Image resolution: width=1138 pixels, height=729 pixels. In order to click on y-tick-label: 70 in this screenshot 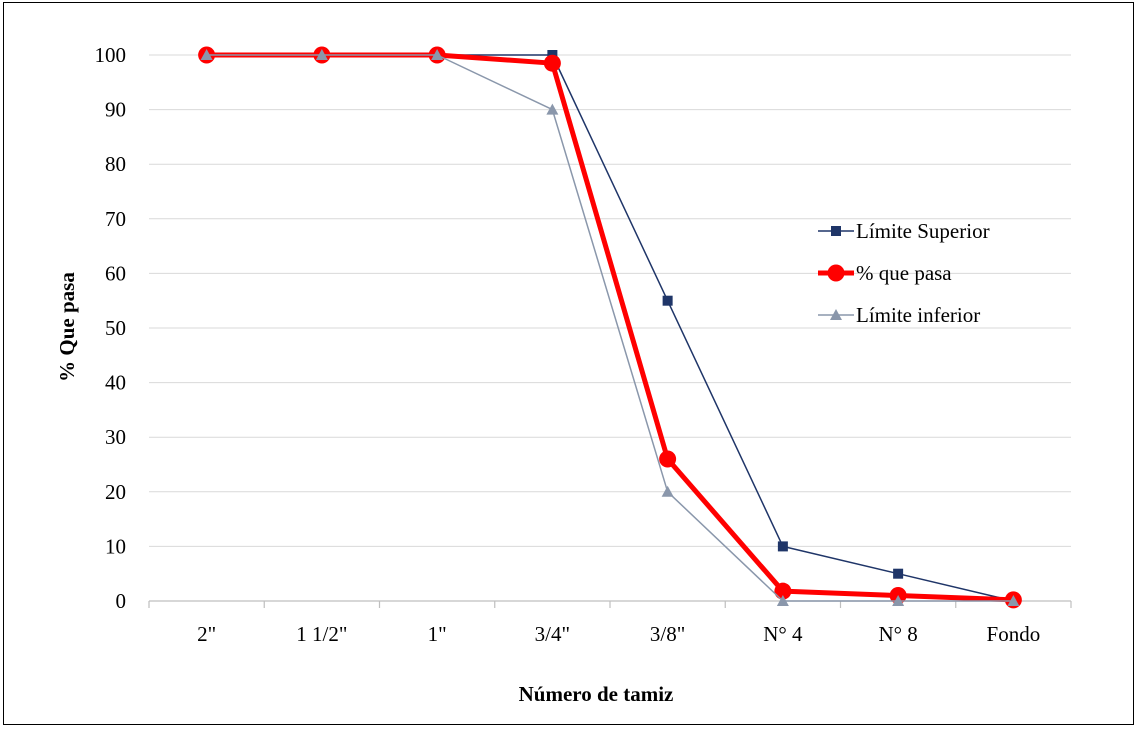, I will do `click(115, 219)`.